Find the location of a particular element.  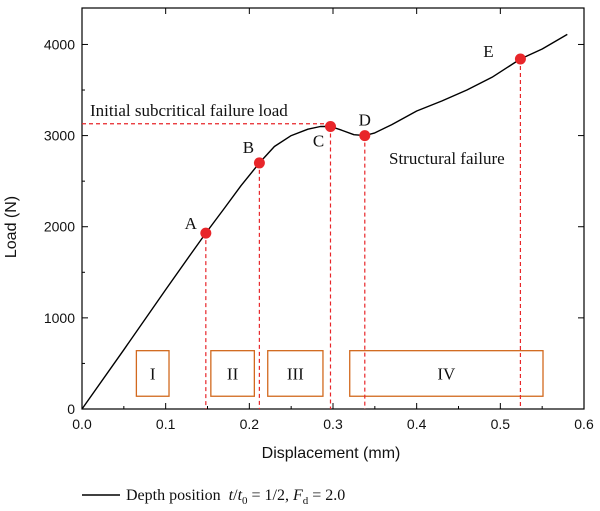

region-box-ii is located at coordinates (233, 373).